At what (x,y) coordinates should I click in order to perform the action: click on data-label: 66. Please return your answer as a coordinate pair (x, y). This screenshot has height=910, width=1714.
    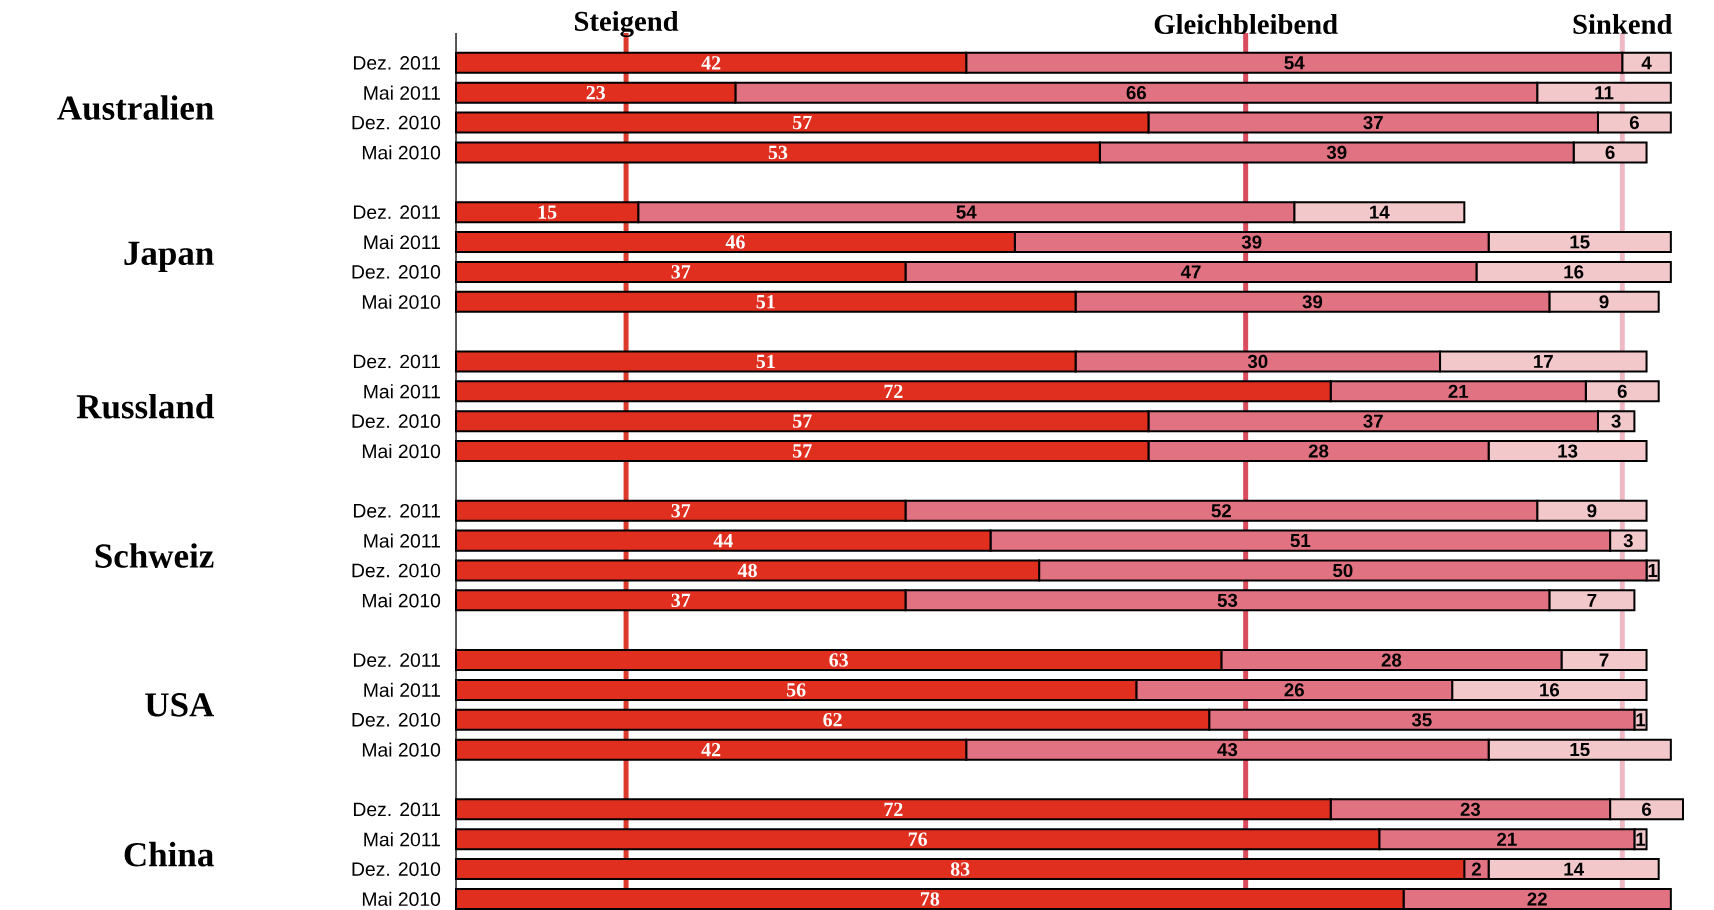
    Looking at the image, I should click on (1136, 93).